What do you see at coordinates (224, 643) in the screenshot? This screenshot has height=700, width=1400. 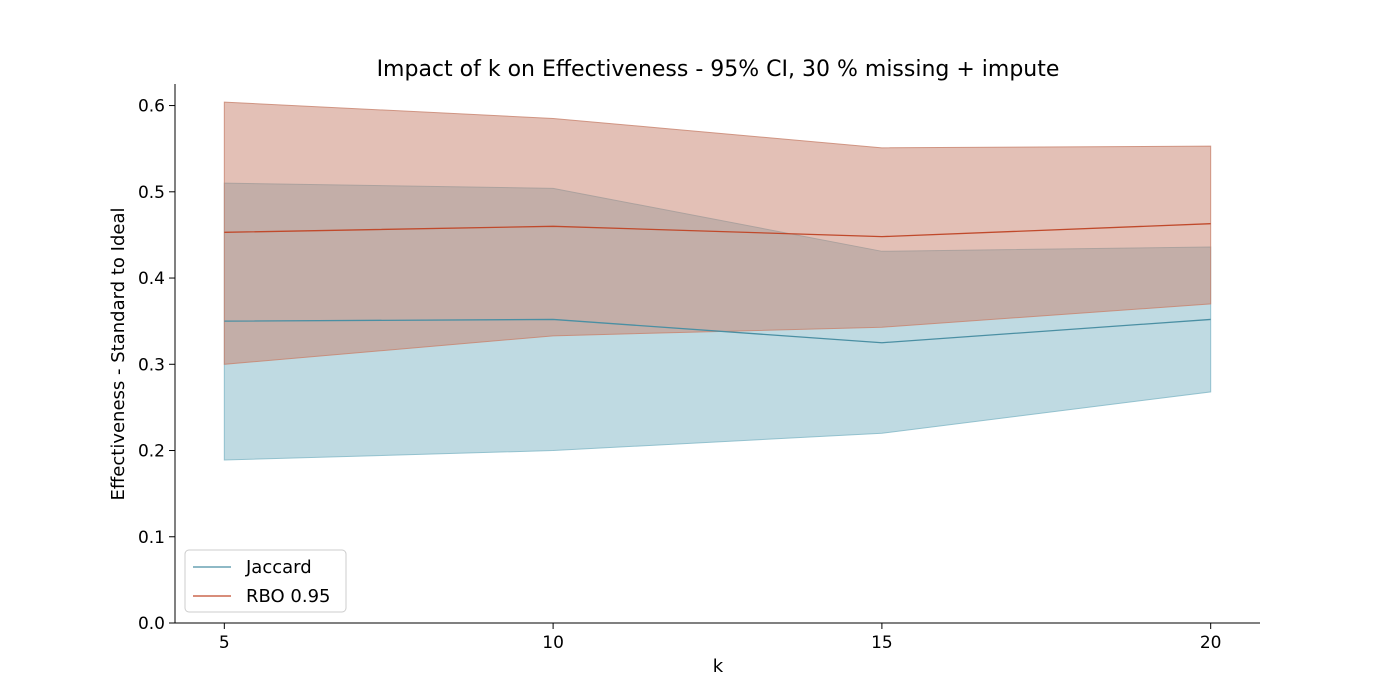 I see `x-tick-label: 5` at bounding box center [224, 643].